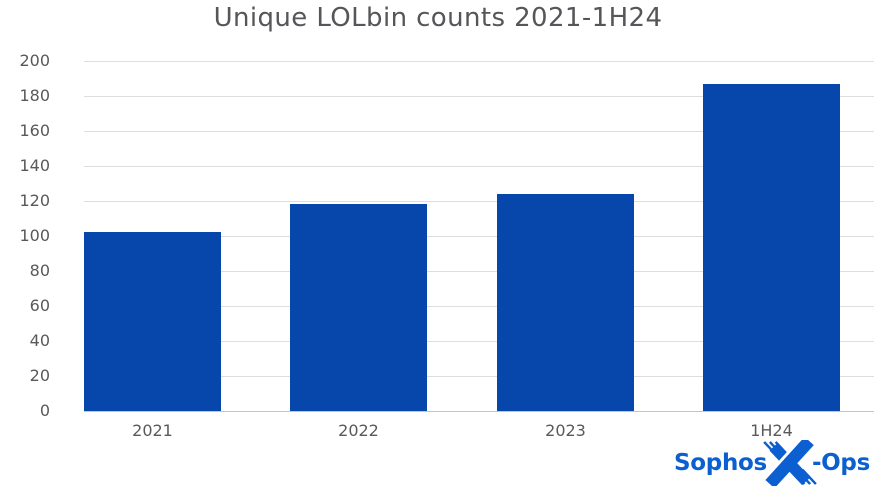 The height and width of the screenshot is (488, 876). Describe the element at coordinates (39, 305) in the screenshot. I see `y-tick-label: 60` at that location.